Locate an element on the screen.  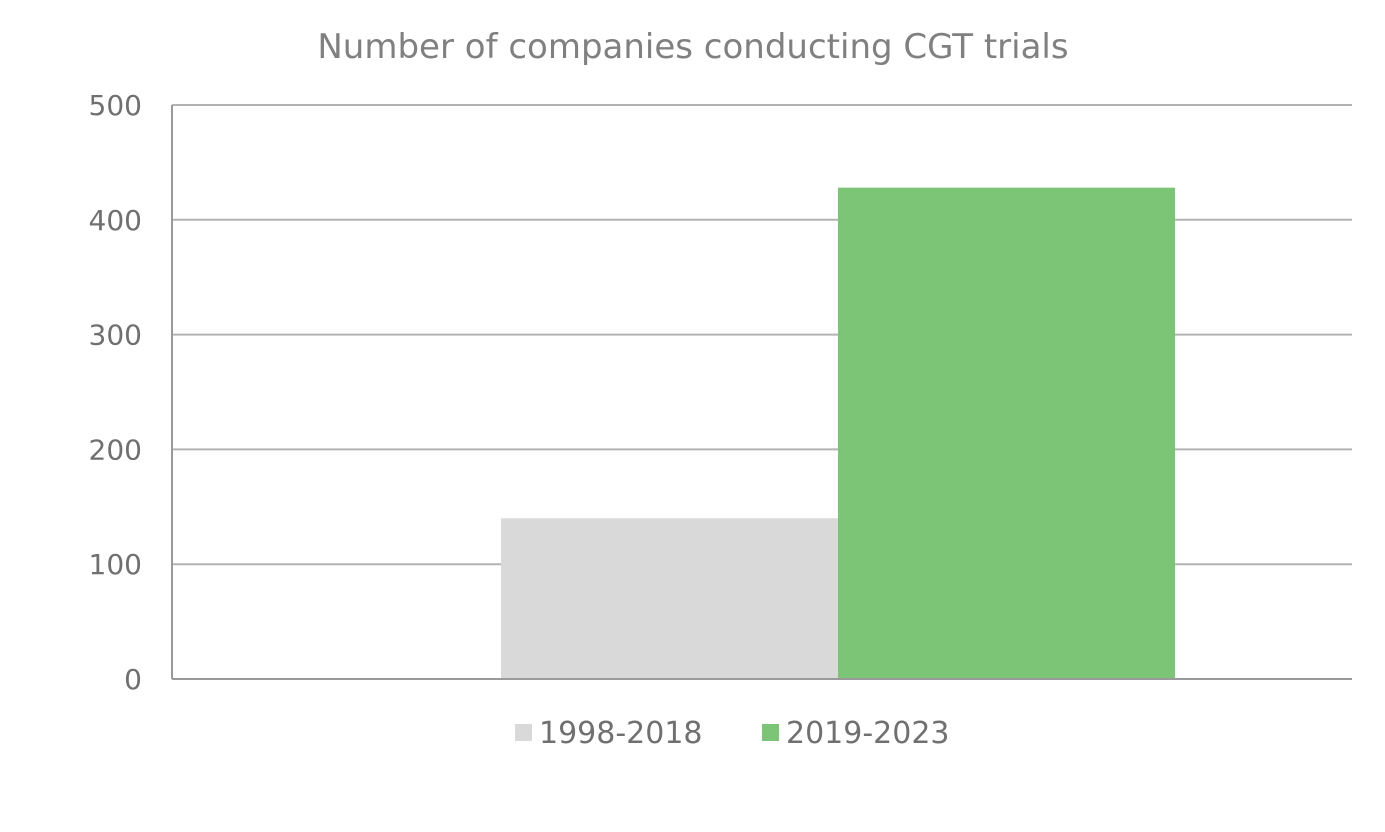
legend: 1998-2018 2019-2023 is located at coordinates (732, 733).